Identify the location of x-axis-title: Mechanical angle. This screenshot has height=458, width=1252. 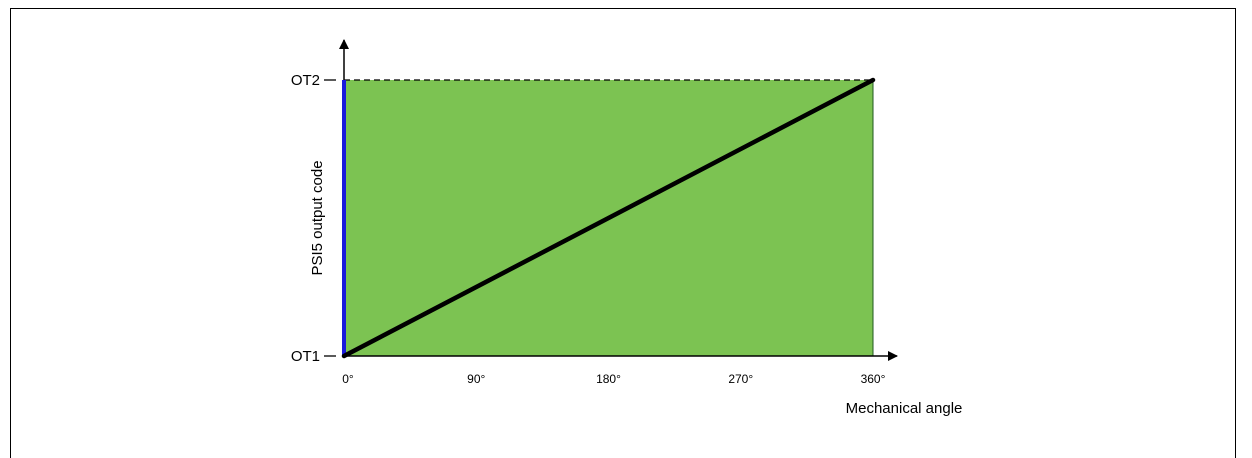
(904, 408).